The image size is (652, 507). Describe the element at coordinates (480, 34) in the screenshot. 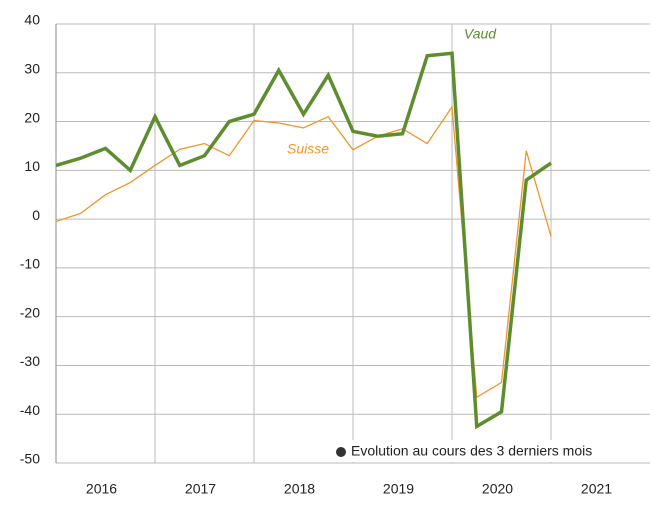

I see `series-label: Vaud` at that location.